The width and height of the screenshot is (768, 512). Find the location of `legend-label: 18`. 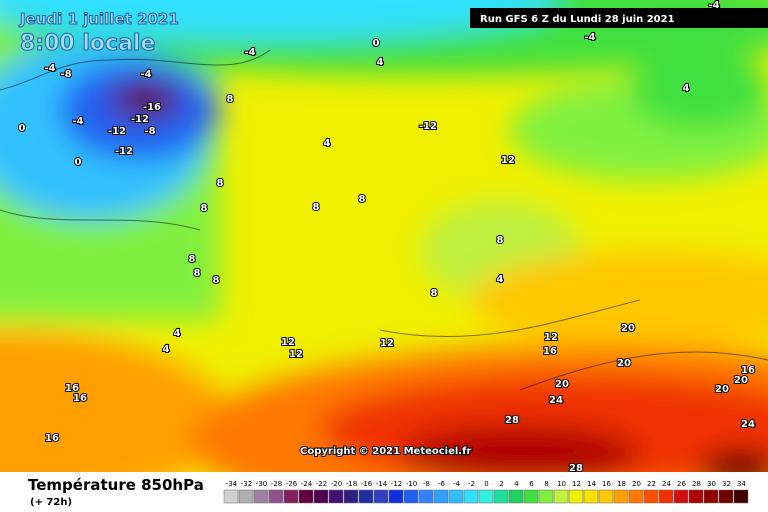

legend-label: 18 is located at coordinates (621, 484).